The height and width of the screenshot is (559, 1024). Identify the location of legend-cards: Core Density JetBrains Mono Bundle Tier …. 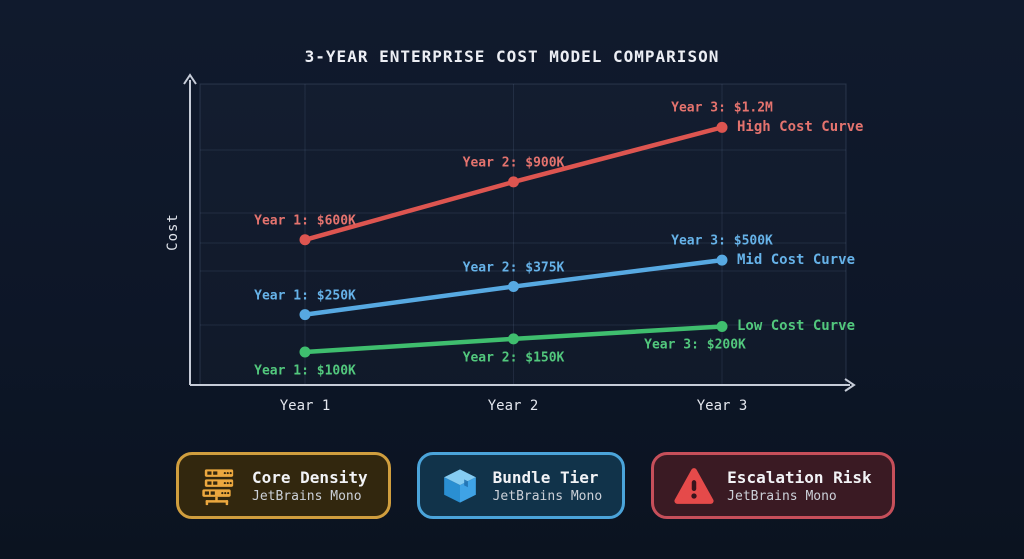
(535, 485).